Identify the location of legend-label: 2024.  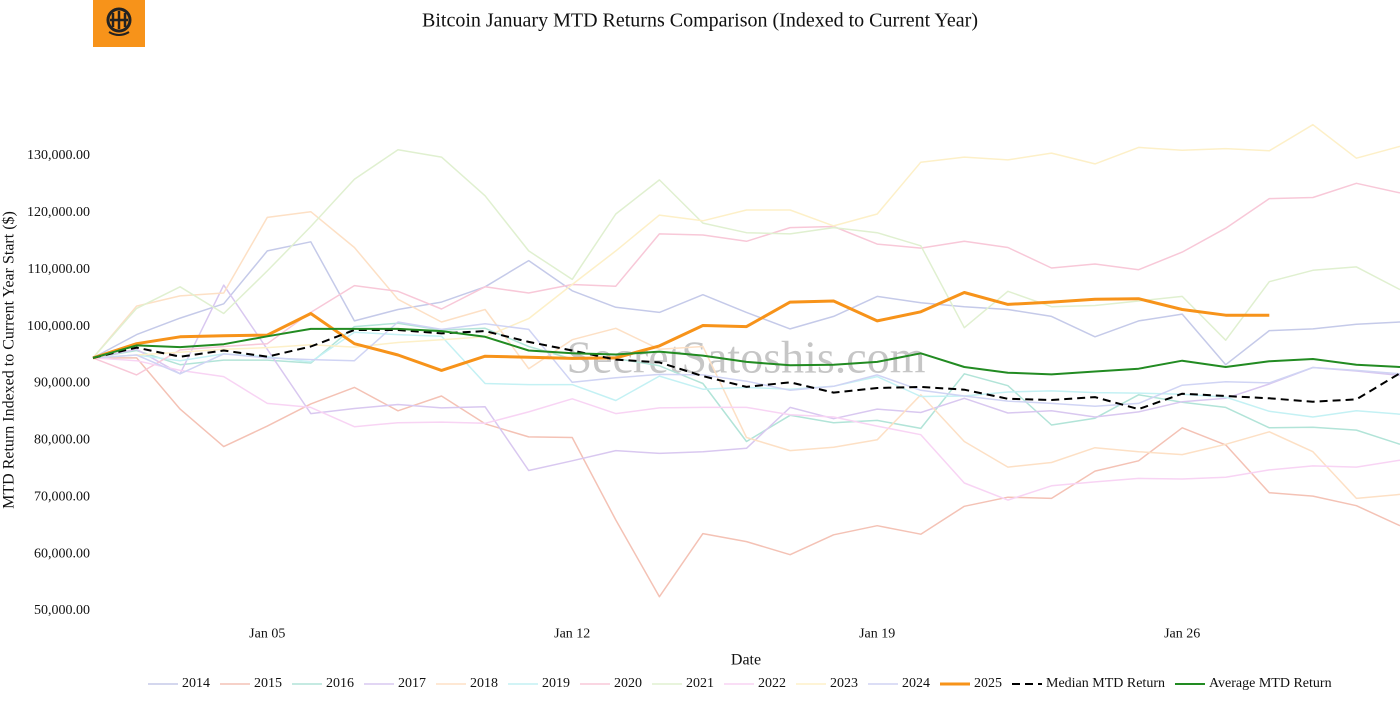
(916, 683).